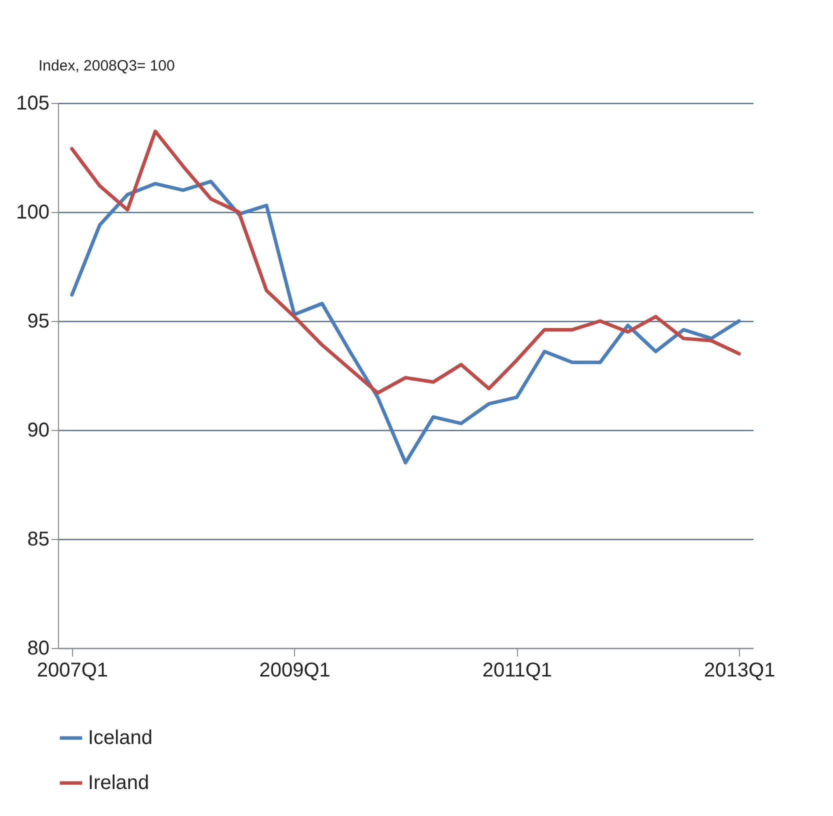 This screenshot has width=833, height=816. I want to click on legend-label: Ireland, so click(119, 783).